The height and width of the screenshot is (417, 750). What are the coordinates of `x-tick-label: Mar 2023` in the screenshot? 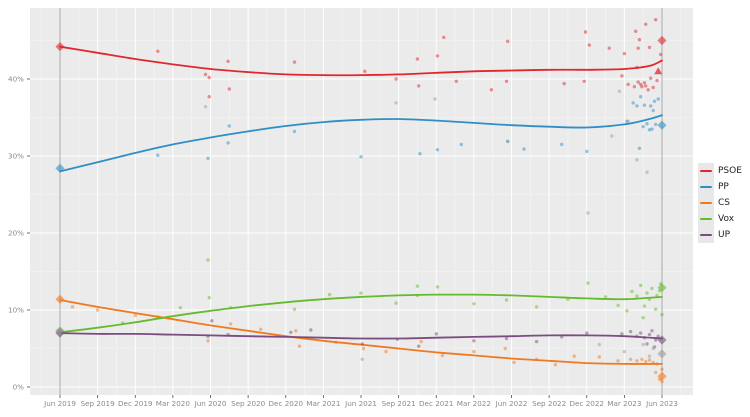 It's located at (624, 403).